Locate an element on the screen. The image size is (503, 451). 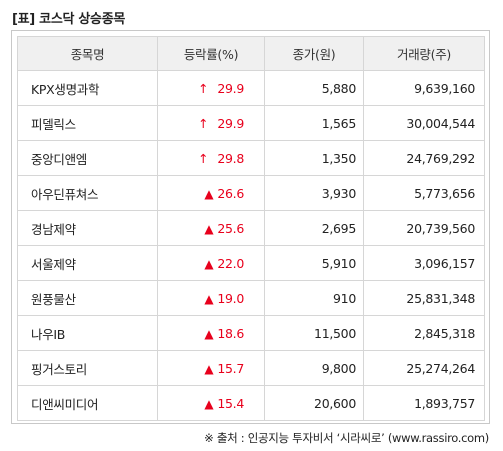
stock-name: 원풍물산 is located at coordinates (87, 298).